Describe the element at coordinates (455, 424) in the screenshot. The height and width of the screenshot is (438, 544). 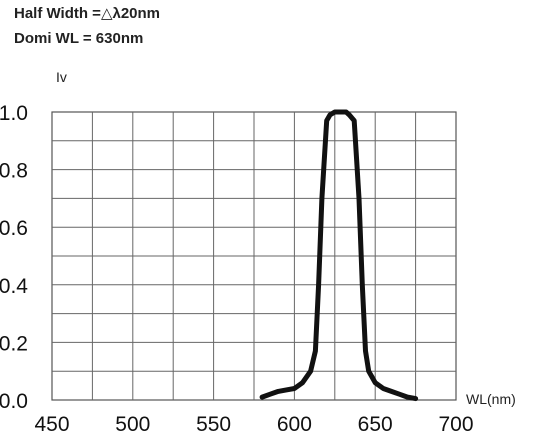
I see `x-tick-label: 700` at that location.